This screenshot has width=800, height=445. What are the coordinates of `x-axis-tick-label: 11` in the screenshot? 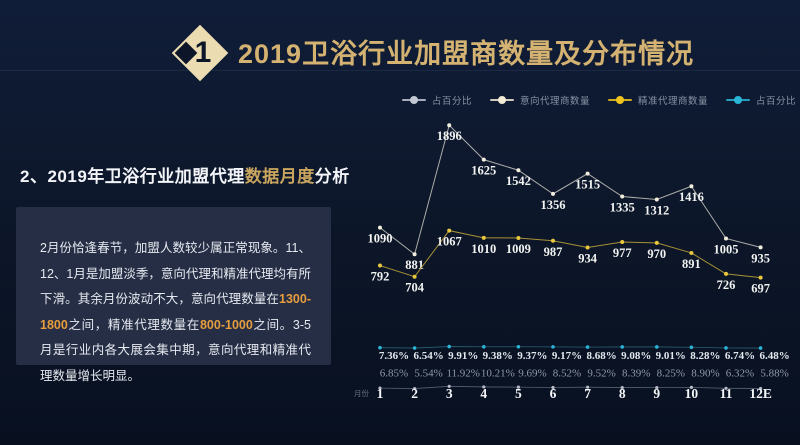 It's located at (726, 393).